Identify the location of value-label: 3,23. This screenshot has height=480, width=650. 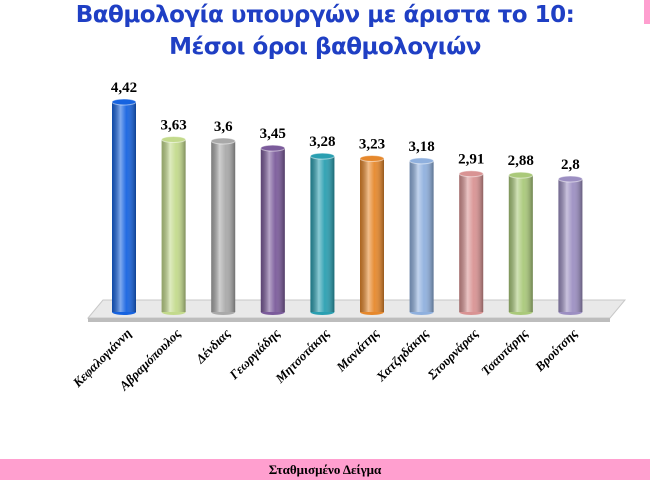
(372, 145).